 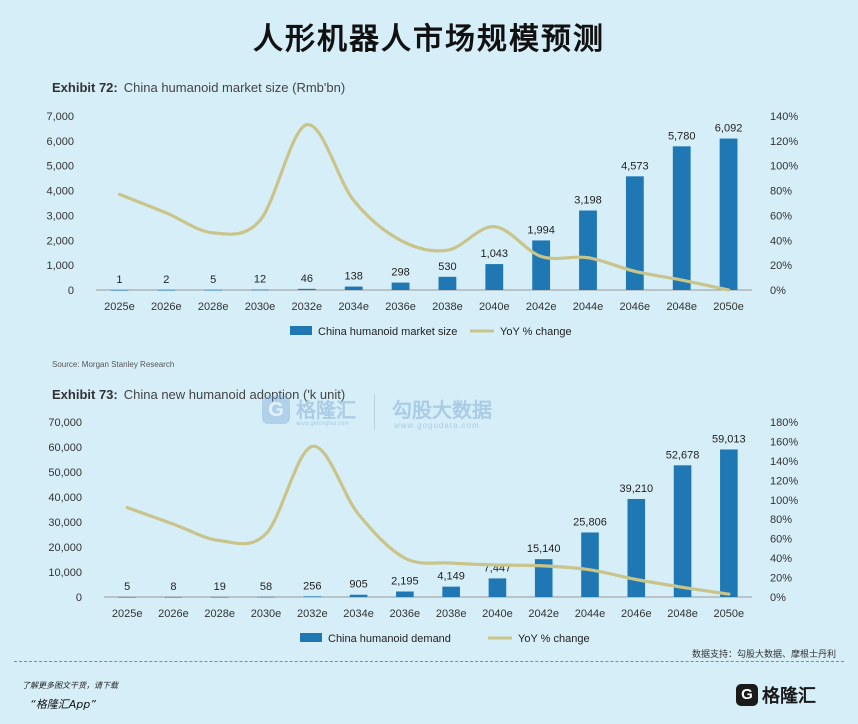 I want to click on y-tick-right: 100%, so click(x=784, y=167).